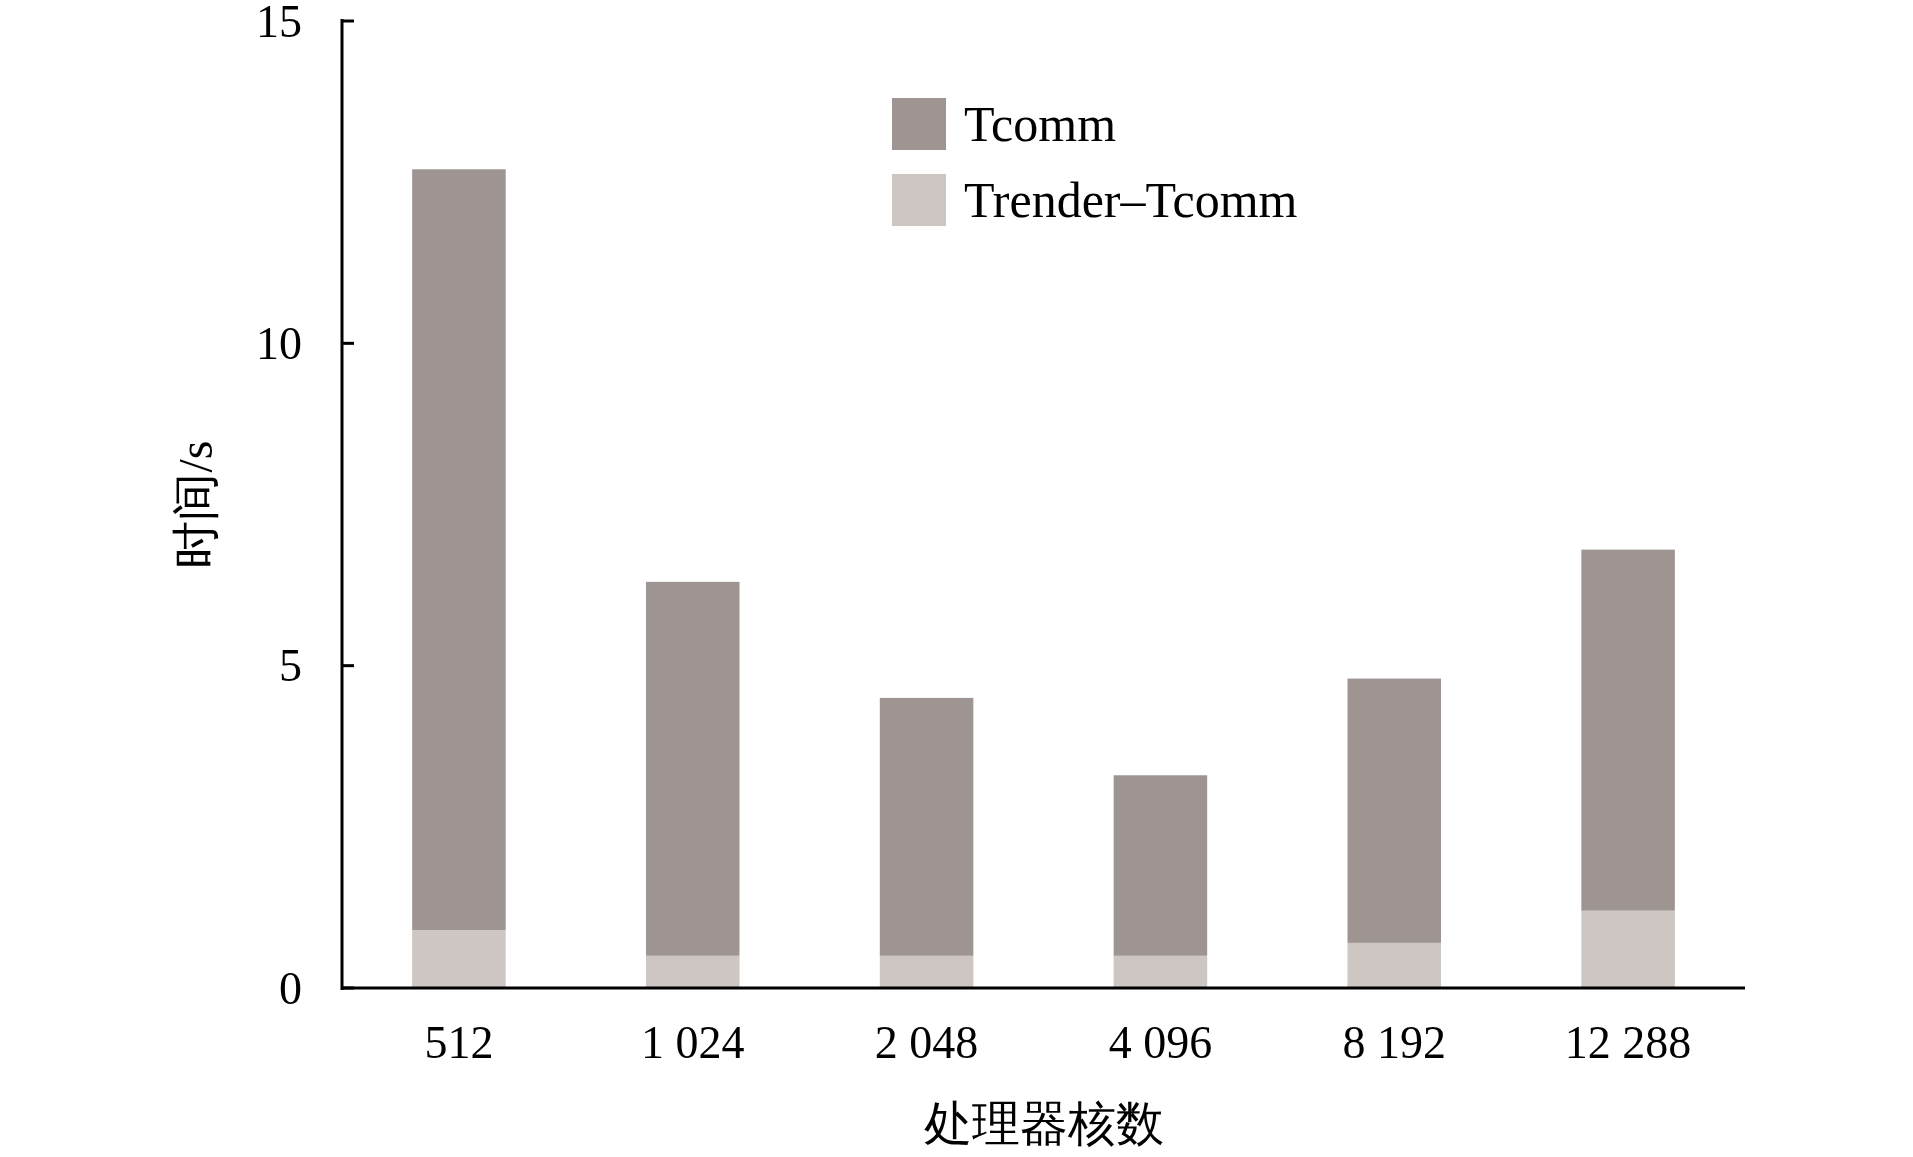 The image size is (1913, 1157). What do you see at coordinates (1040, 124) in the screenshot?
I see `legend-label: Tcomm` at bounding box center [1040, 124].